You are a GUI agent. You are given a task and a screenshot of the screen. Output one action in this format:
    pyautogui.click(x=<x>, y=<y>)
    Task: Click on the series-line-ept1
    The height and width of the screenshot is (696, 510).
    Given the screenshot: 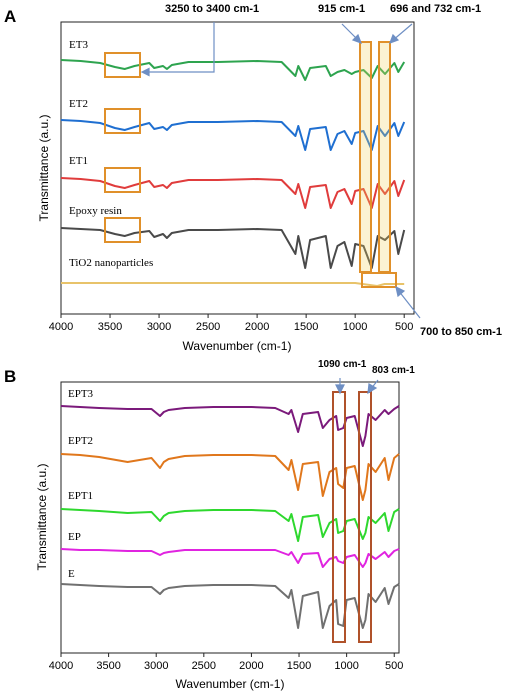 What is the action you would take?
    pyautogui.click(x=230, y=525)
    